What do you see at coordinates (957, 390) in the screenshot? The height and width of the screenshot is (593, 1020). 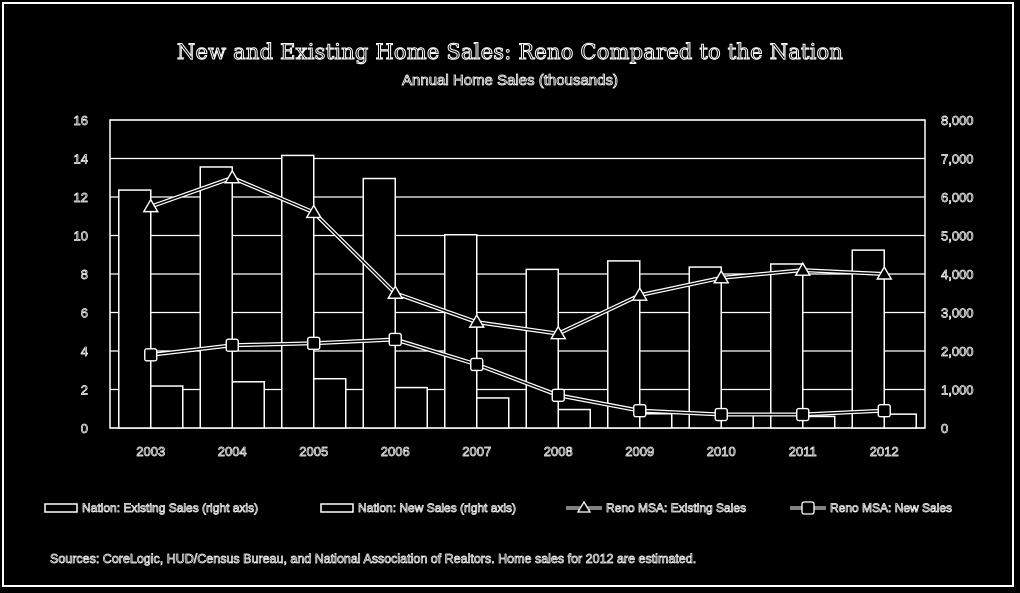 I see `right-axis-tick-label: 1,000` at bounding box center [957, 390].